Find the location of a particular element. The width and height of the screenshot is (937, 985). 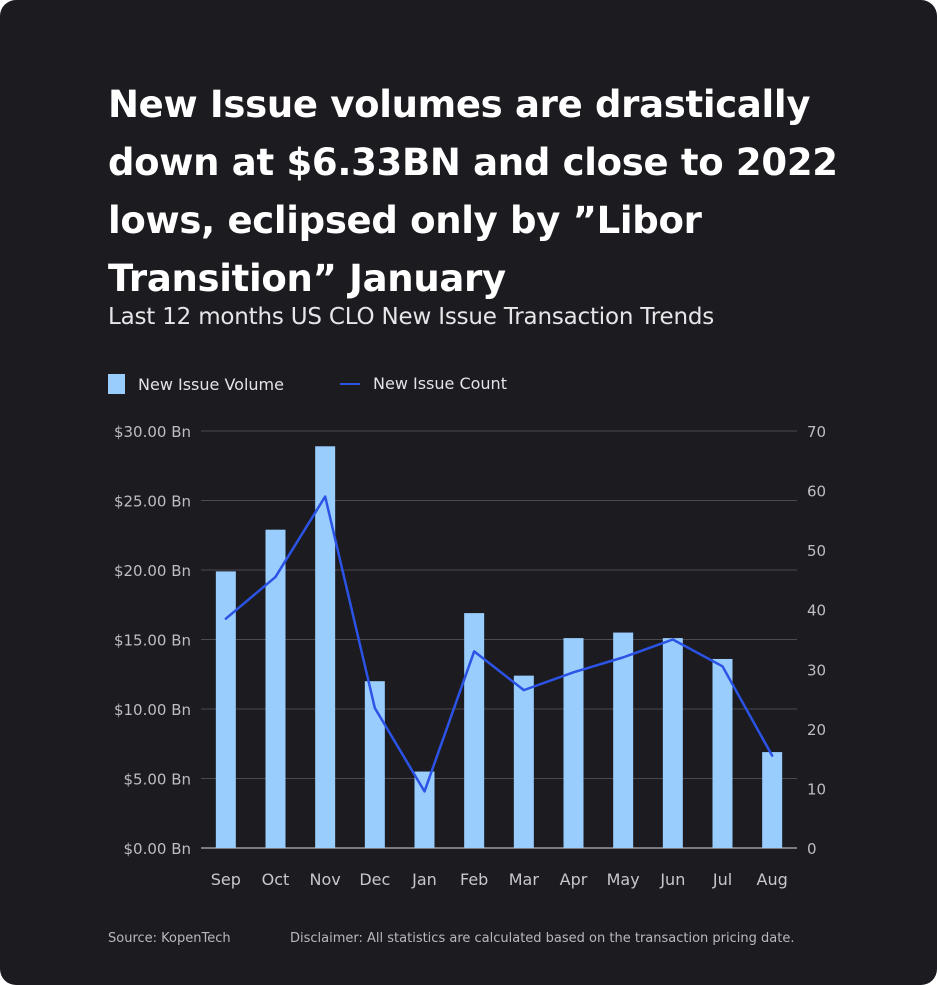

bar-apr is located at coordinates (573, 743).